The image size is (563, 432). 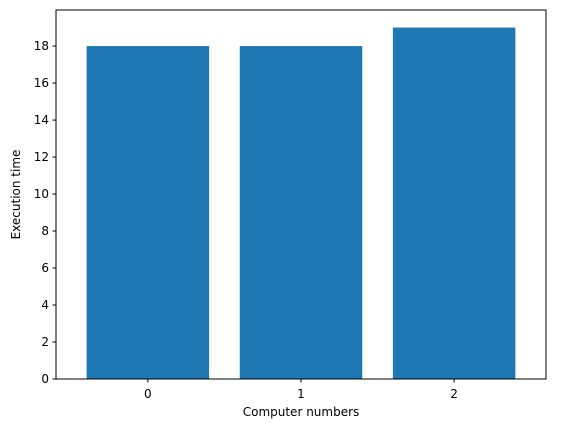 What do you see at coordinates (148, 394) in the screenshot?
I see `x-tick-label: 0` at bounding box center [148, 394].